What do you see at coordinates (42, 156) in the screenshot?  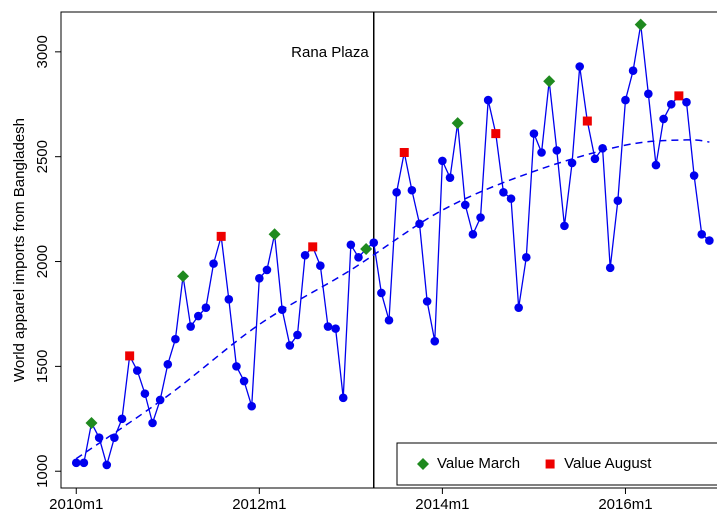 I see `y-tick-label: 2500` at bounding box center [42, 156].